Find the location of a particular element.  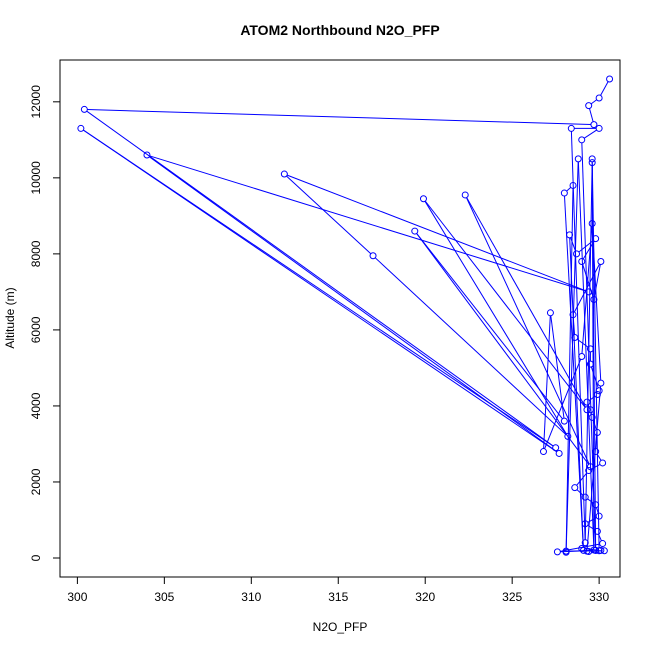

y-tick-label: 10000 is located at coordinates (36, 178).